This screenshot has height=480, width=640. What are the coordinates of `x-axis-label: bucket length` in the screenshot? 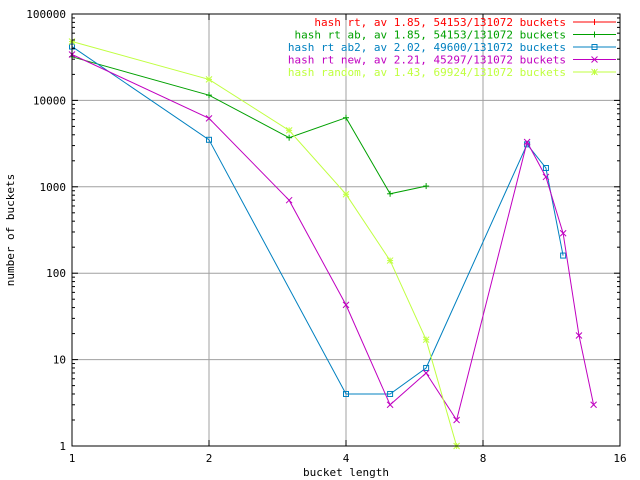 It's located at (346, 472).